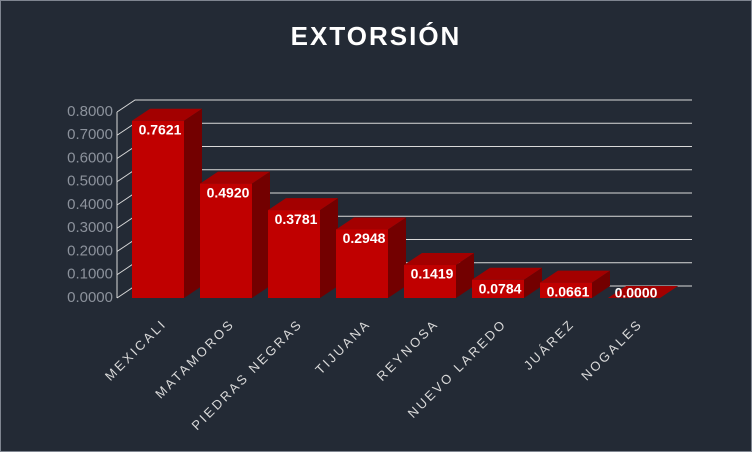  I want to click on data-label: 0.0661, so click(568, 291).